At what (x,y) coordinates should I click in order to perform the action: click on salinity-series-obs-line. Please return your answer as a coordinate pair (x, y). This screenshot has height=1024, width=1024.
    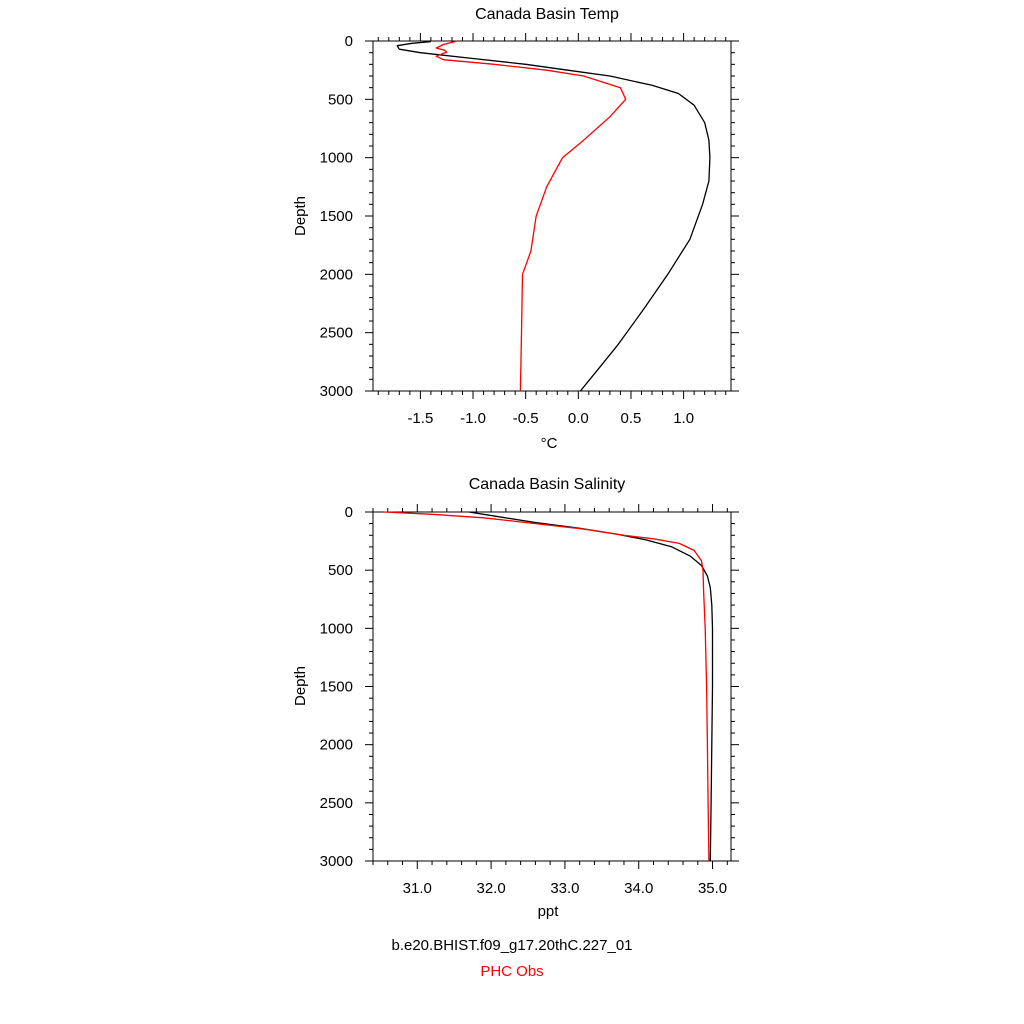
    Looking at the image, I should click on (547, 686).